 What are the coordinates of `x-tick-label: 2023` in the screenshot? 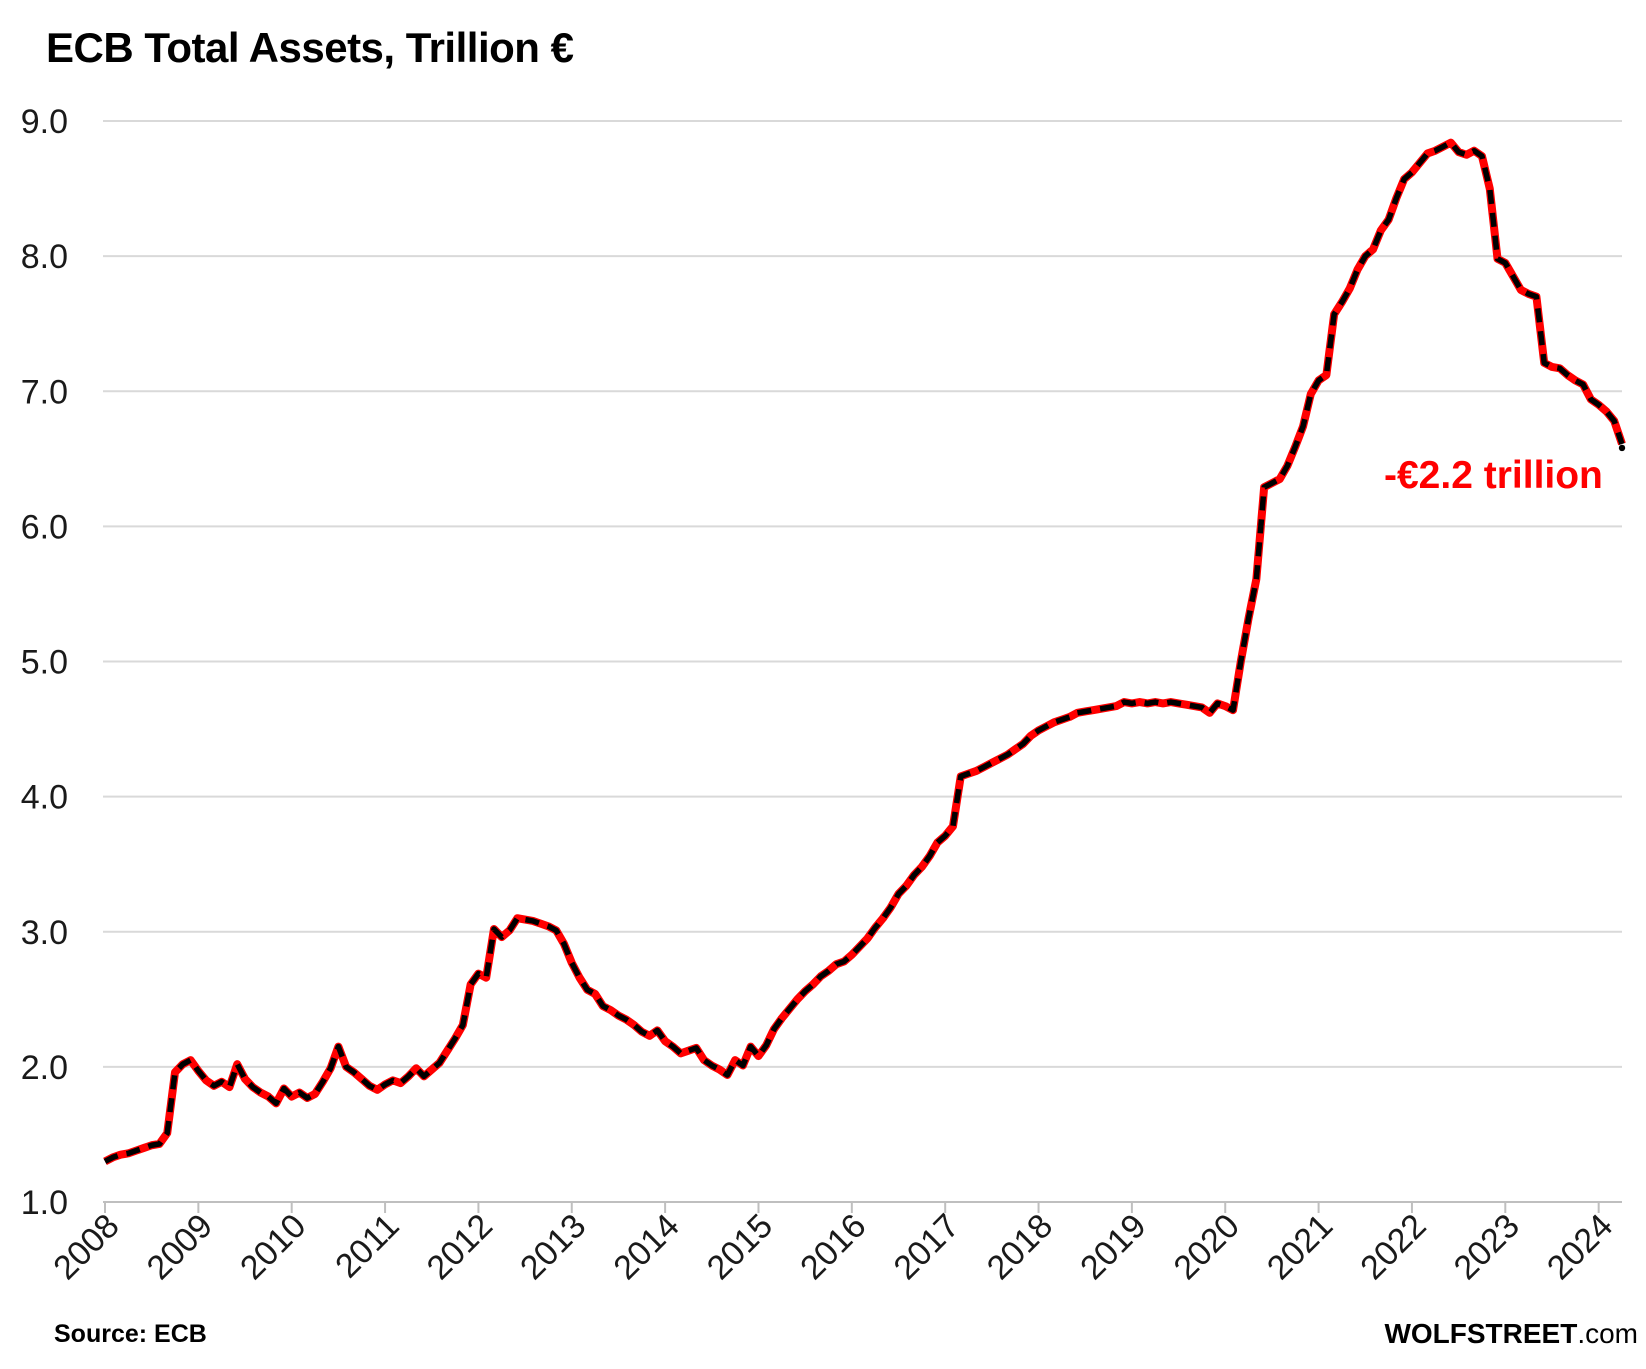 It's located at (1487, 1247).